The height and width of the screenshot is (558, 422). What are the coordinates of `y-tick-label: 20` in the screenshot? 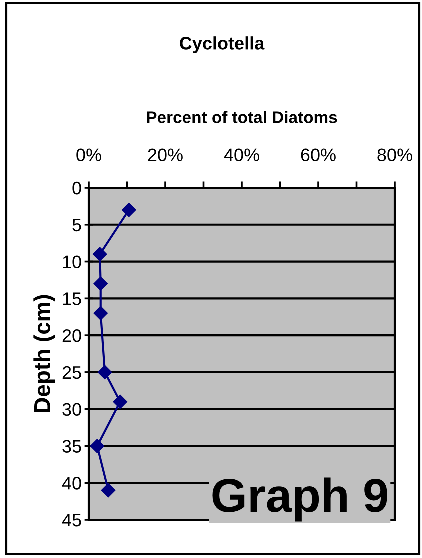 It's located at (72, 335).